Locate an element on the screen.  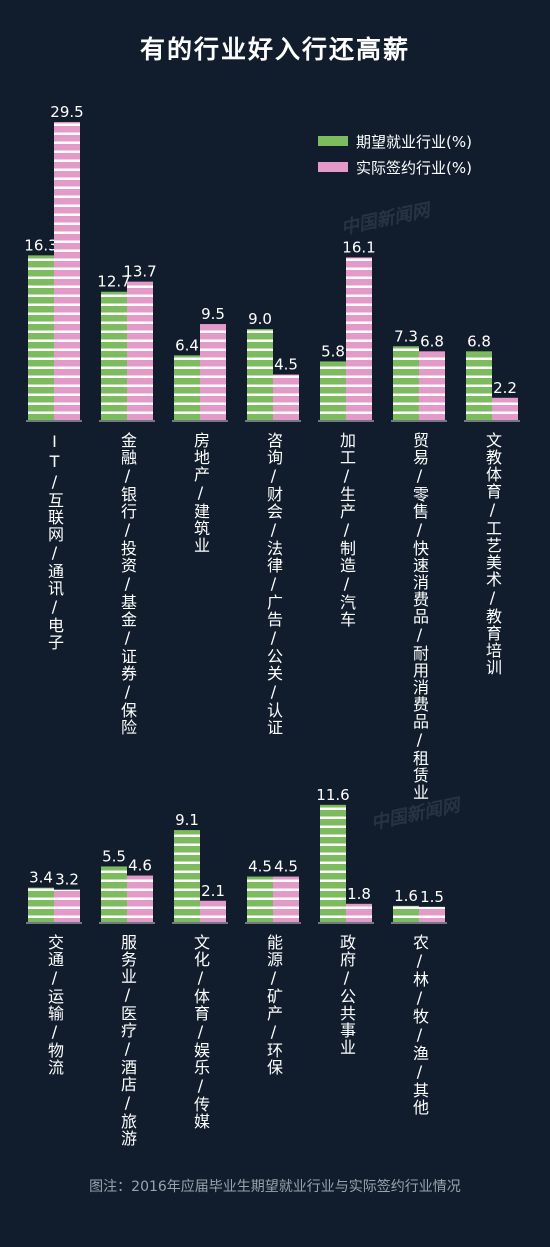
category-label-1-3: 能源/矿产/环保 is located at coordinates (273, 1005).